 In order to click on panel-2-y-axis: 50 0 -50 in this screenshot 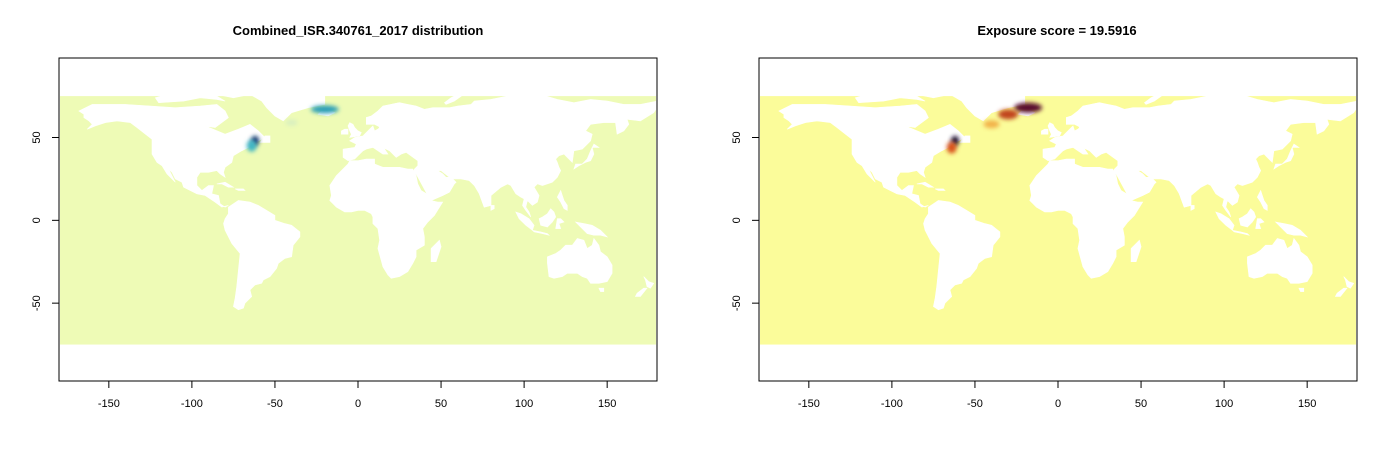, I will do `click(745, 221)`.